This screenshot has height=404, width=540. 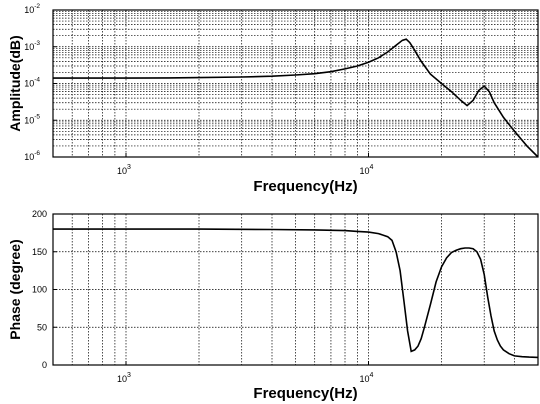 I want to click on amplitude-x-axis-label: Frequency(Hz), so click(x=305, y=186).